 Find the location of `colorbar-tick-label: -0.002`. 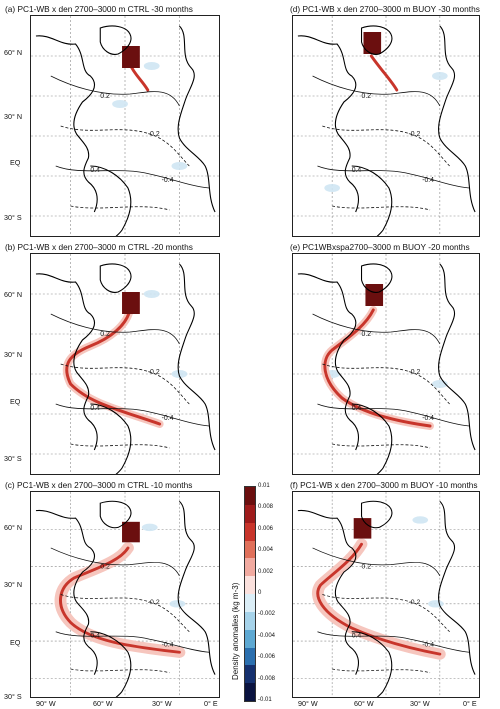

colorbar-tick-label: -0.002 is located at coordinates (267, 614).